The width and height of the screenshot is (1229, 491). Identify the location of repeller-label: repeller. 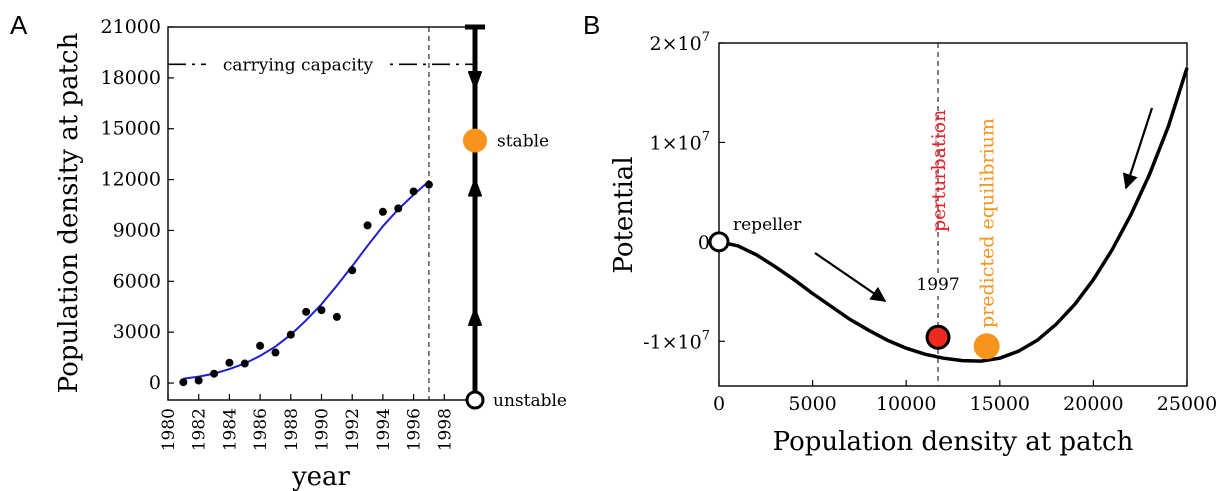
(767, 225).